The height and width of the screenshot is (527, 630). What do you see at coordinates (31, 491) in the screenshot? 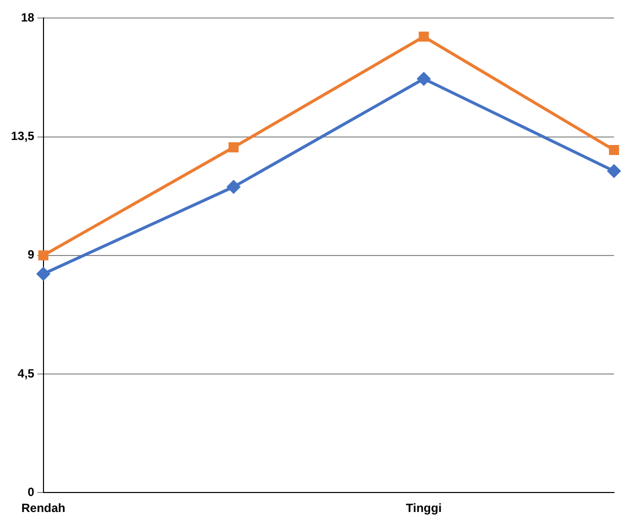
I see `y-tick-label: 0` at bounding box center [31, 491].